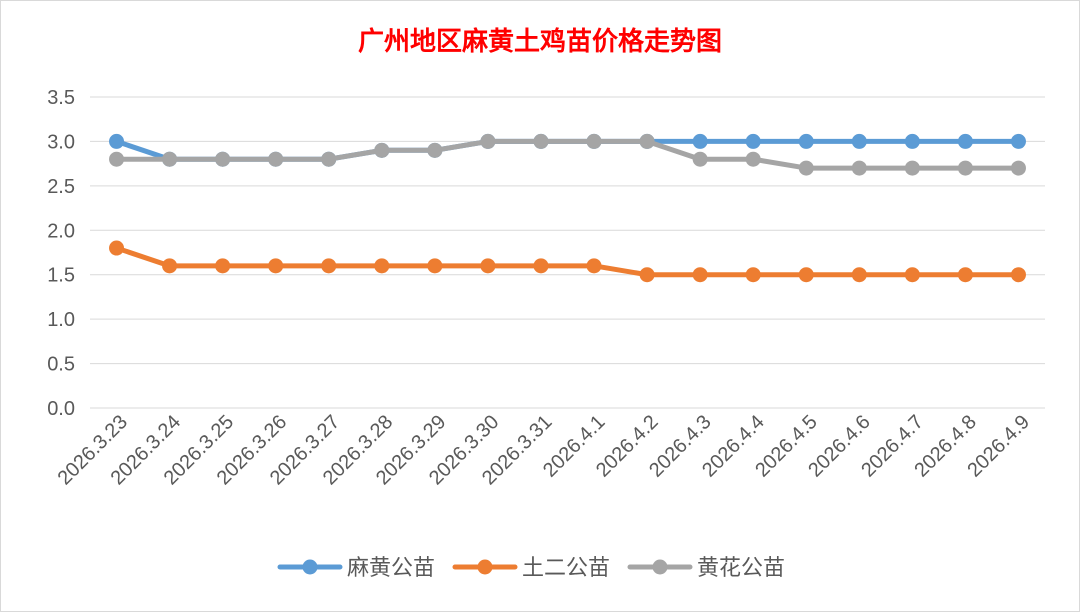 The height and width of the screenshot is (612, 1080). What do you see at coordinates (61, 231) in the screenshot?
I see `y-tick-label: 2.0` at bounding box center [61, 231].